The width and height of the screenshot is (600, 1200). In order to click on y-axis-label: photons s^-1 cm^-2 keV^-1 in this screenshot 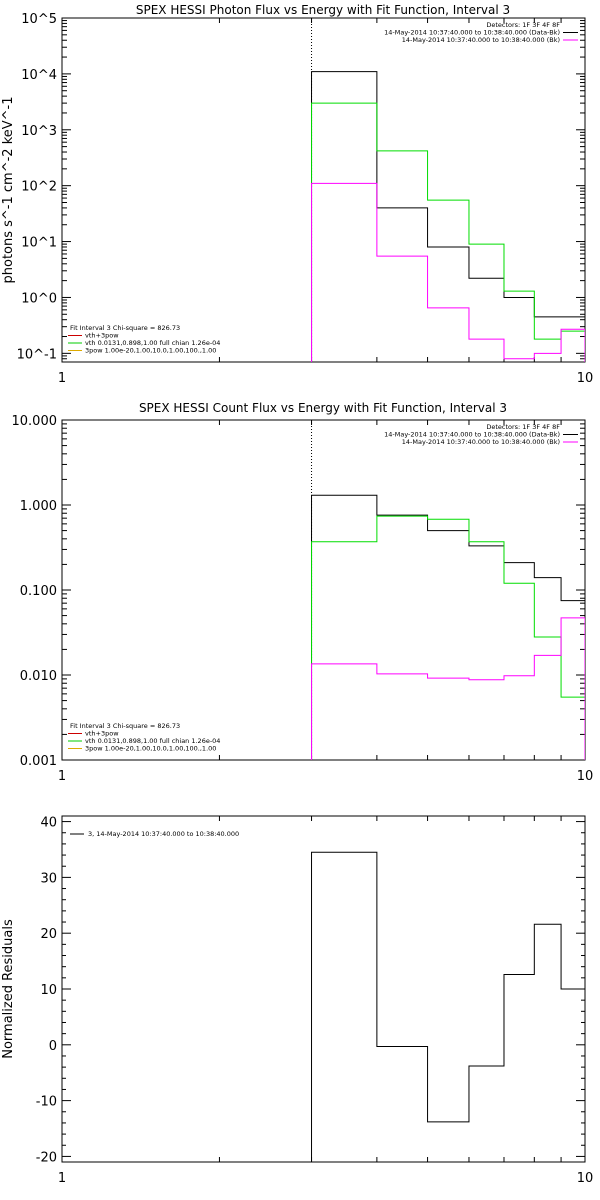, I will do `click(8, 189)`.